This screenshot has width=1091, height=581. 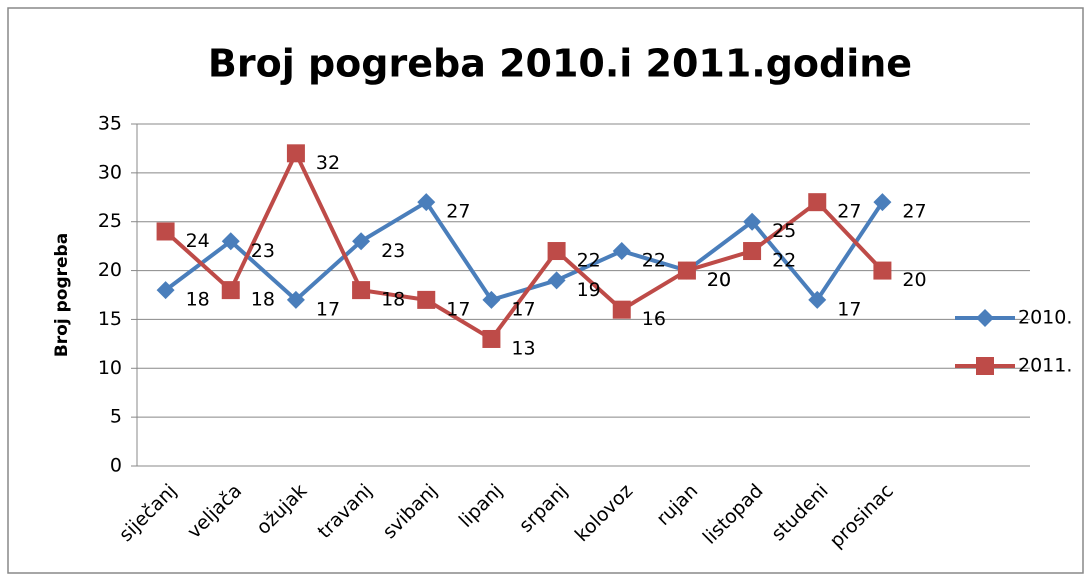 What do you see at coordinates (1045, 366) in the screenshot?
I see `legend-label: 2011.` at bounding box center [1045, 366].